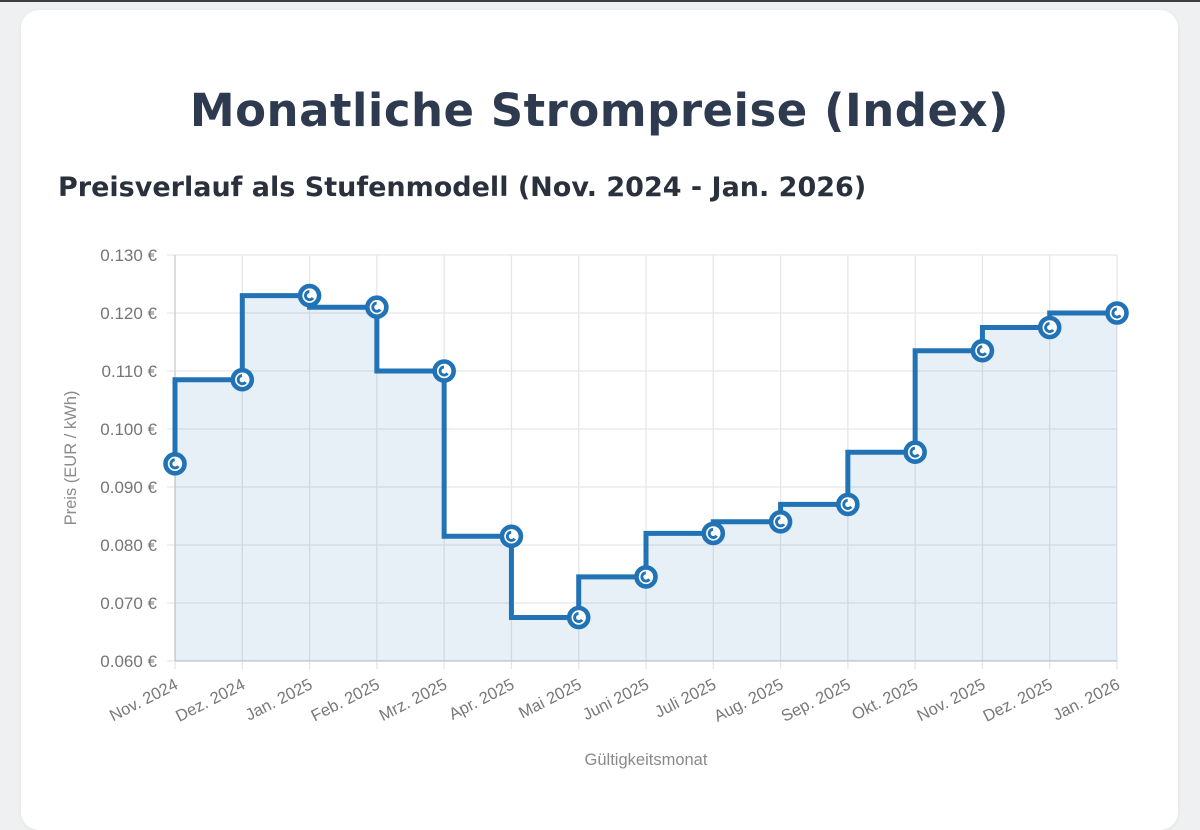  What do you see at coordinates (1017, 701) in the screenshot?
I see `x-tick-label: Dez. 2025` at bounding box center [1017, 701].